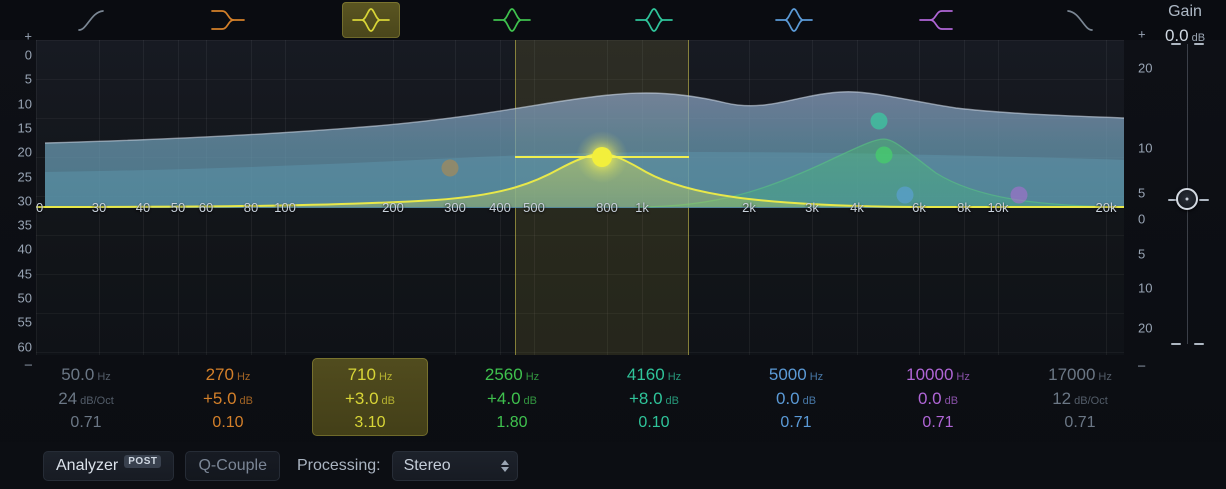  What do you see at coordinates (338, 465) in the screenshot?
I see `processing-label: Processing:` at bounding box center [338, 465].